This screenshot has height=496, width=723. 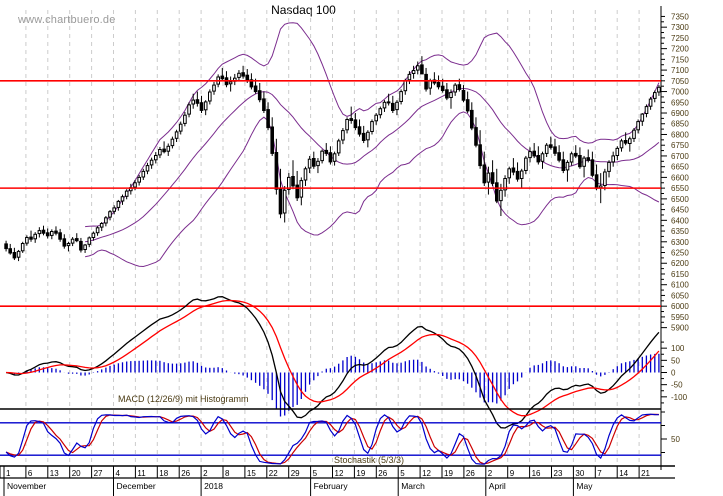 I want to click on price-axis-label: 6050, so click(x=680, y=295).